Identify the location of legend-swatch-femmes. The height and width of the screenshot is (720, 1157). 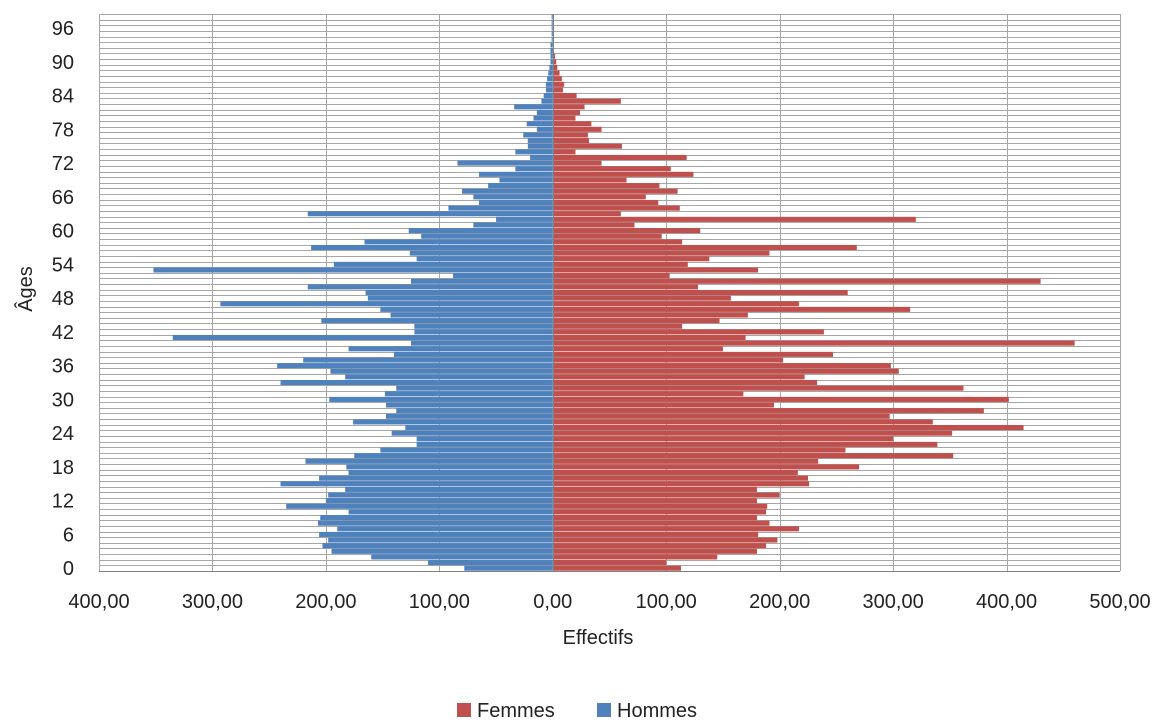
(464, 710).